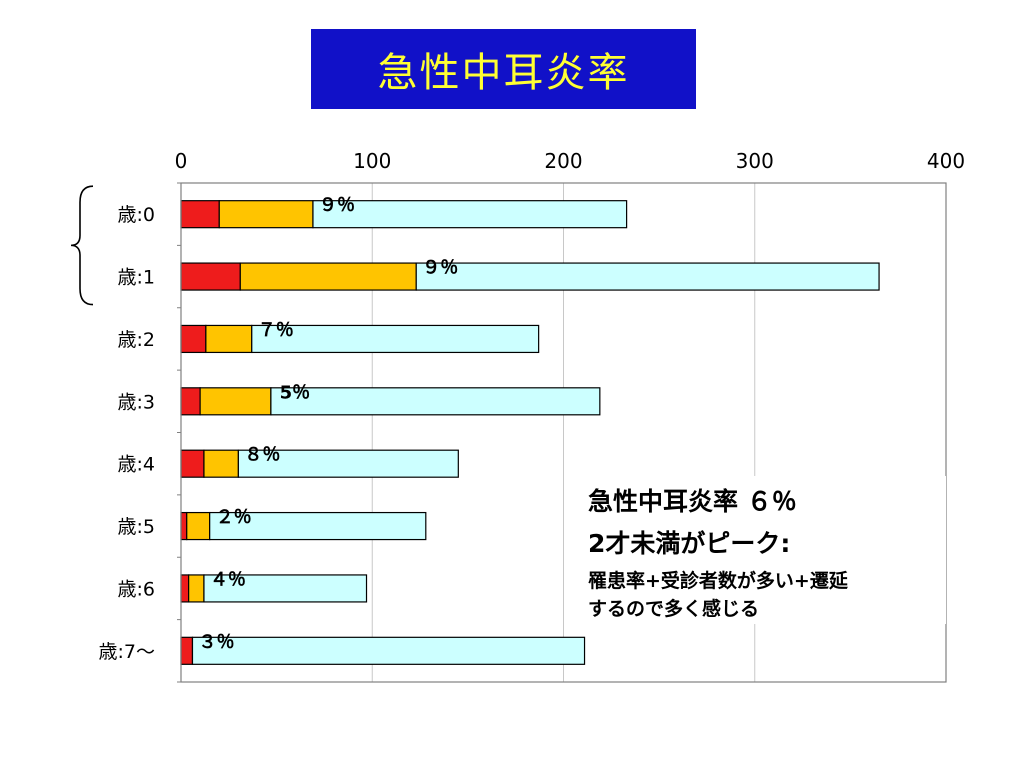  I want to click on category-label: 歳:7～, so click(127, 652).